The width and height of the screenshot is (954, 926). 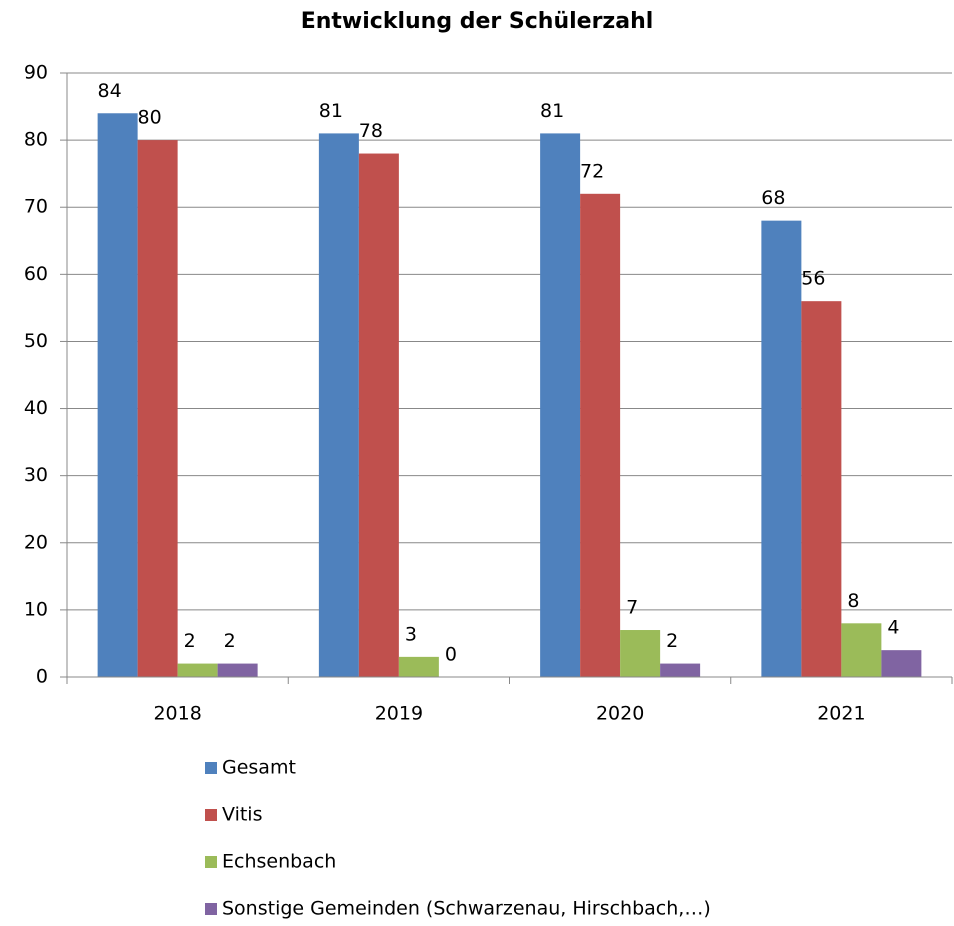 What do you see at coordinates (632, 608) in the screenshot?
I see `data-label: 7` at bounding box center [632, 608].